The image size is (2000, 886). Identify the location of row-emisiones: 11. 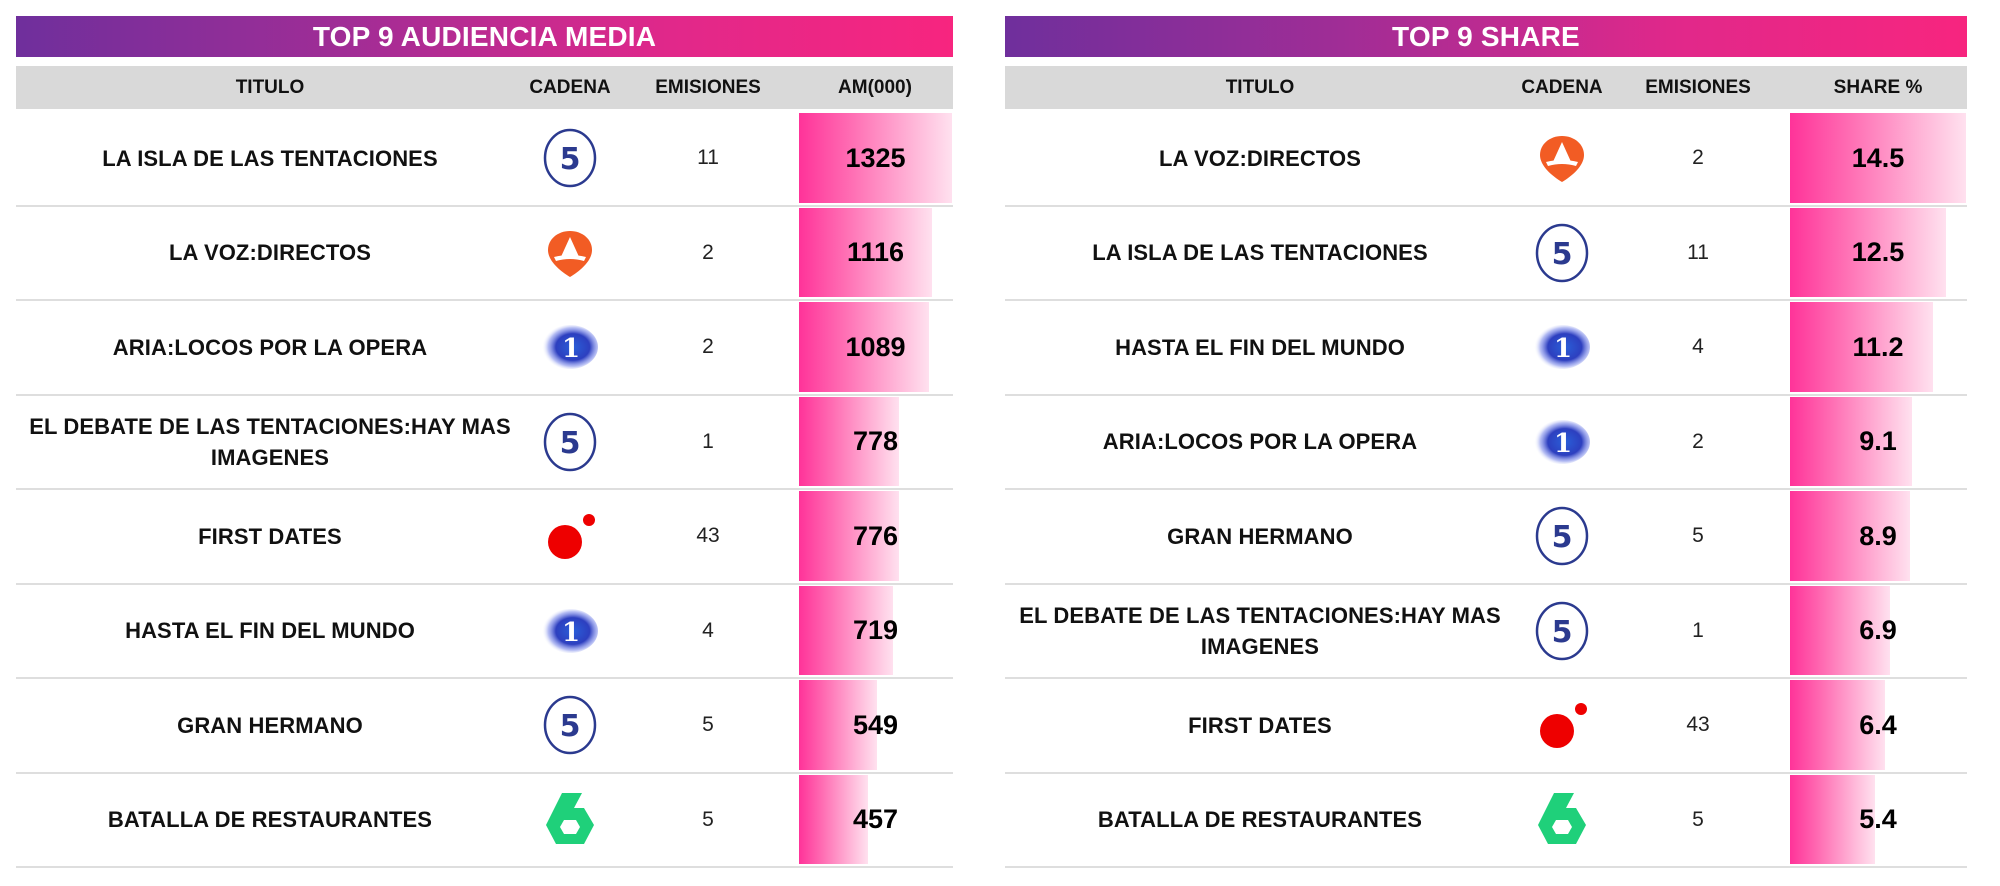
(708, 158).